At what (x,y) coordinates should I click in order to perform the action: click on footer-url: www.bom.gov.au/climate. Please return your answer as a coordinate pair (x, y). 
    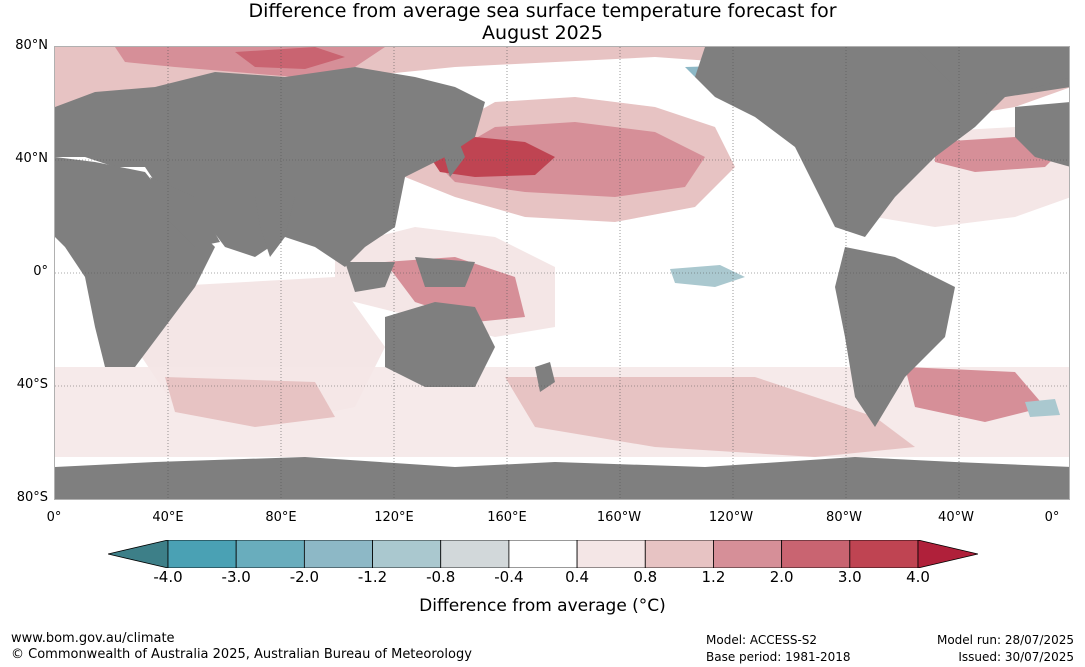
    Looking at the image, I should click on (93, 638).